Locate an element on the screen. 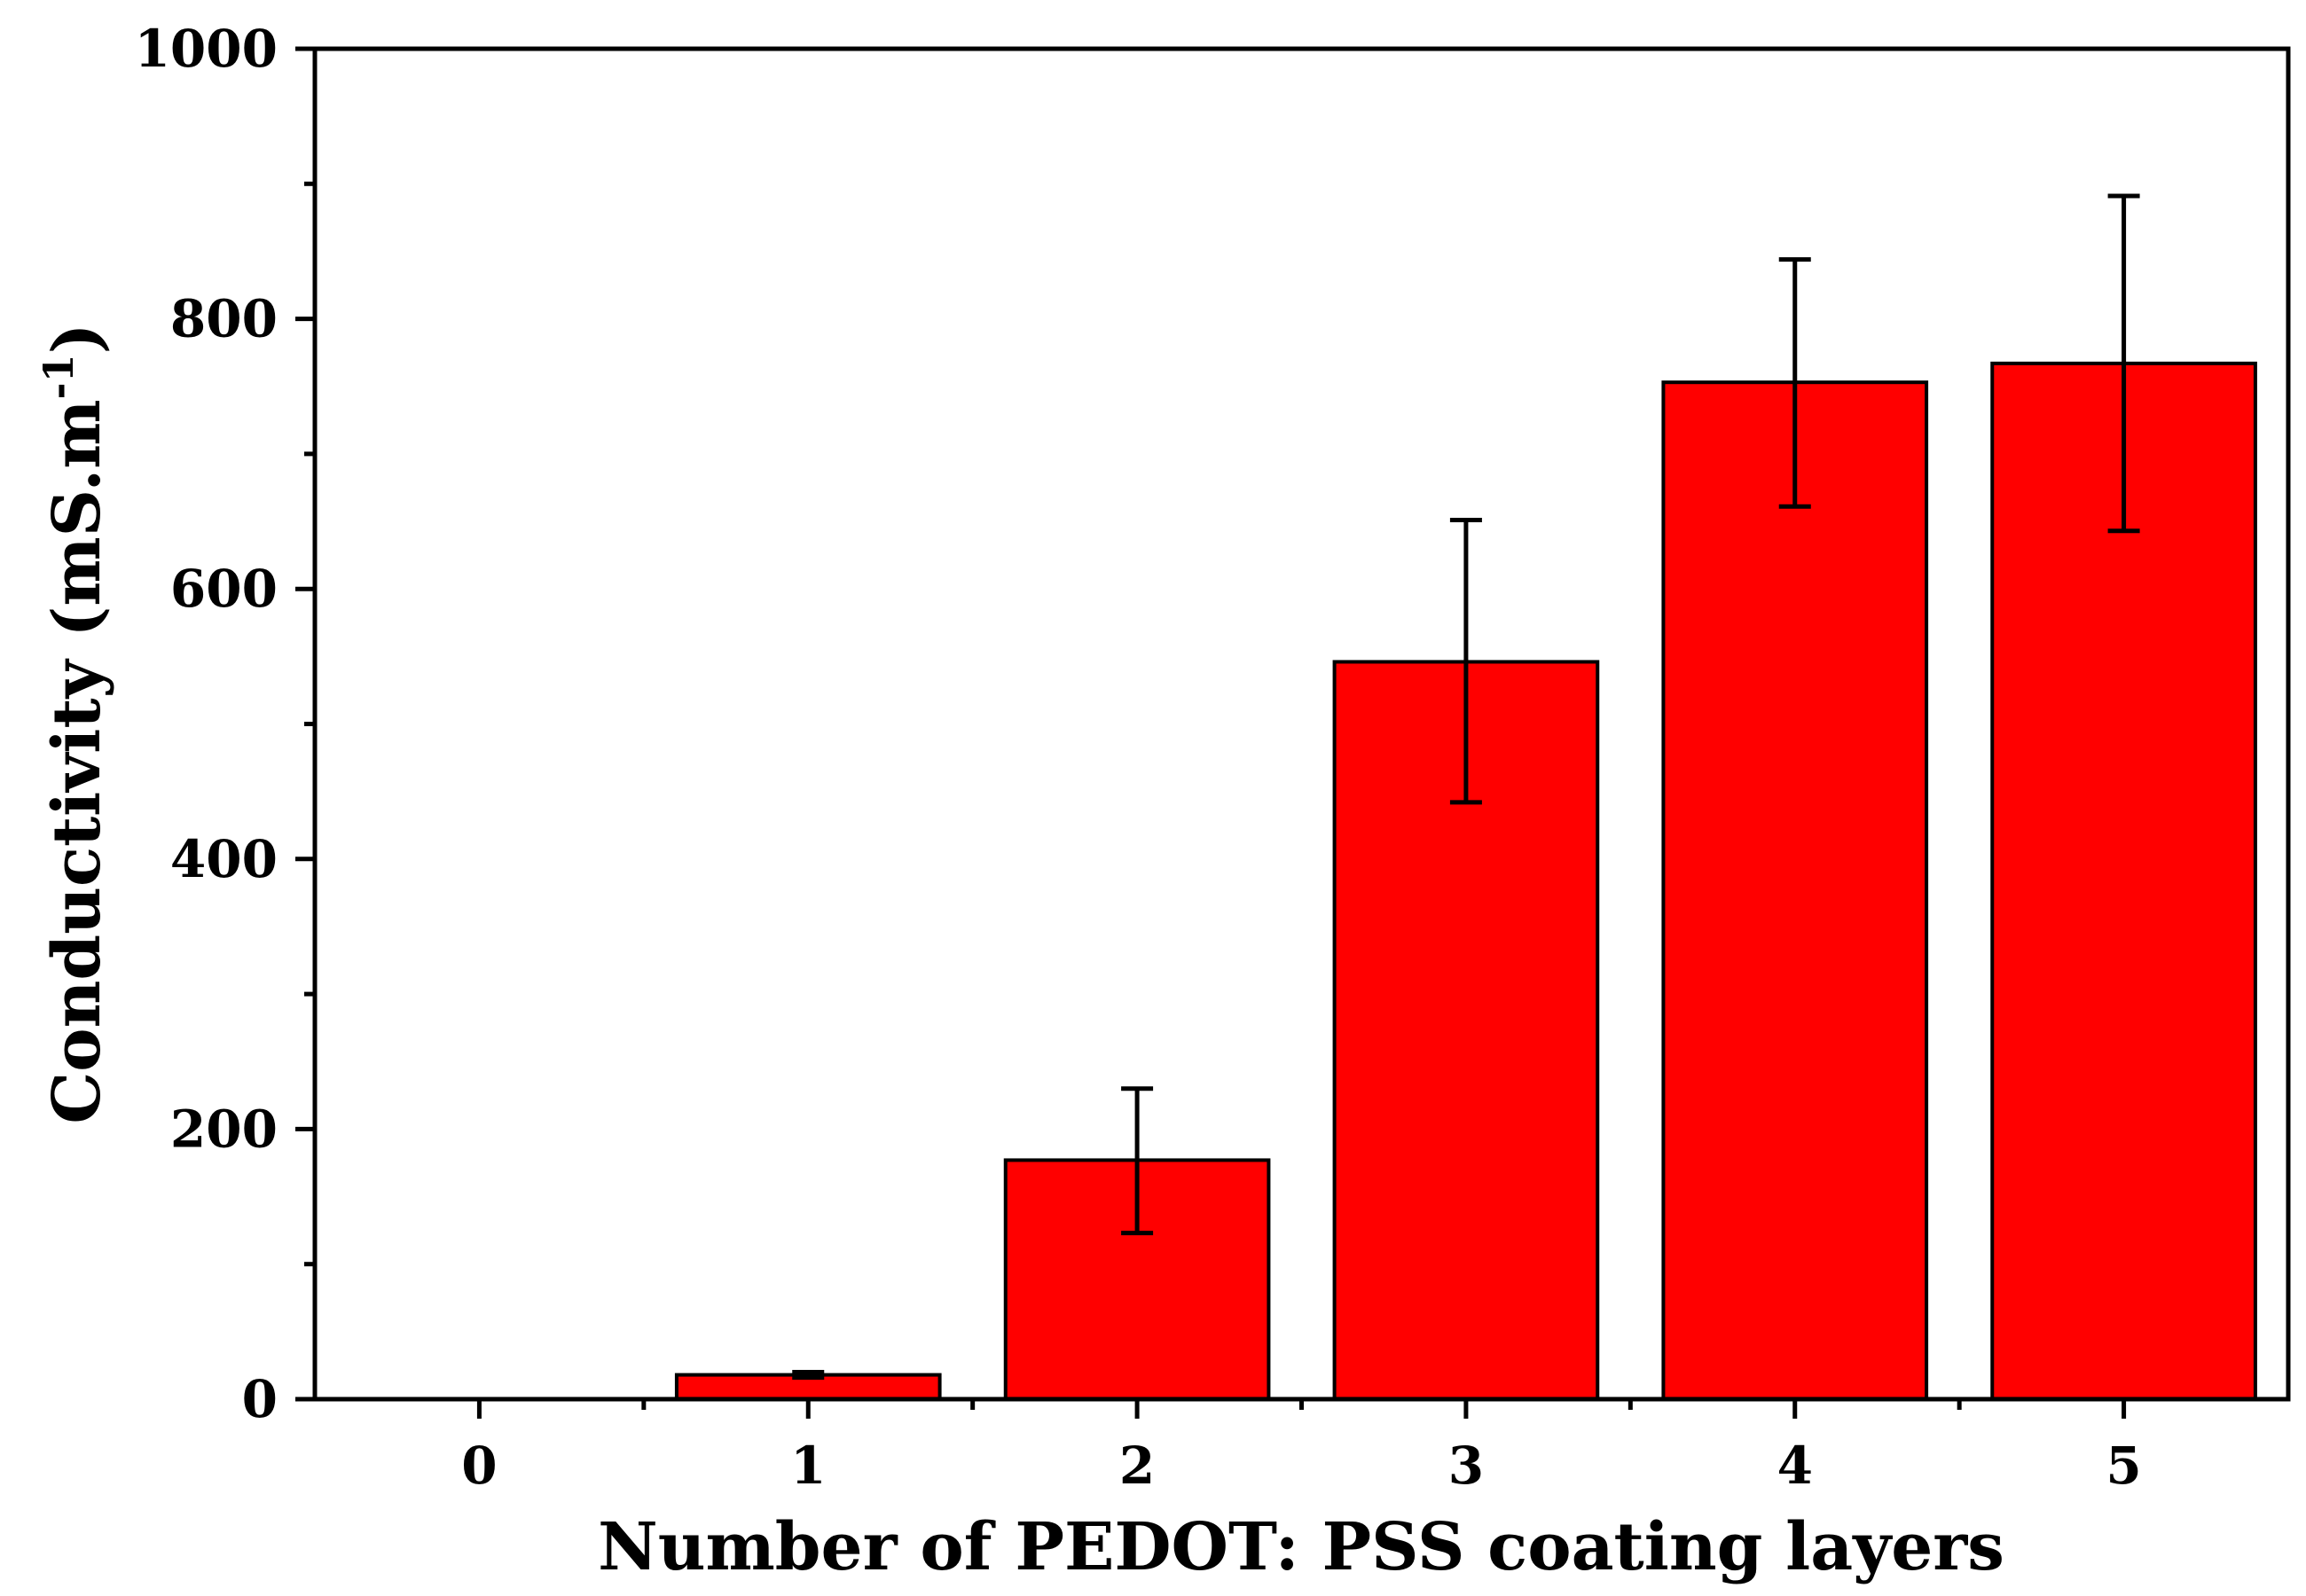  y-axis-title: Conductivity (mS.m-1) is located at coordinates (75, 723).